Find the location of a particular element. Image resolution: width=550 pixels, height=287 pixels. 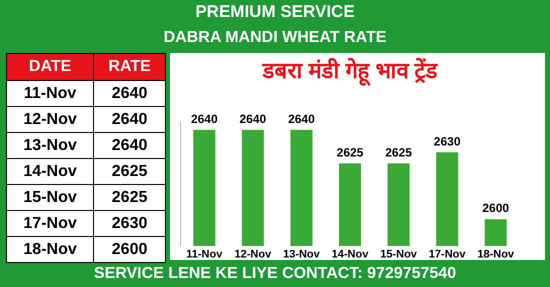

x-tick-label: 13-Nov is located at coordinates (302, 254).